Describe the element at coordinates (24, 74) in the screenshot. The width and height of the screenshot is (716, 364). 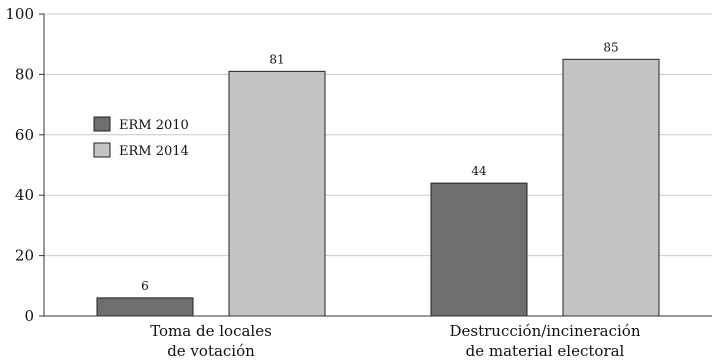
I see `y-tick-label: 80` at that location.